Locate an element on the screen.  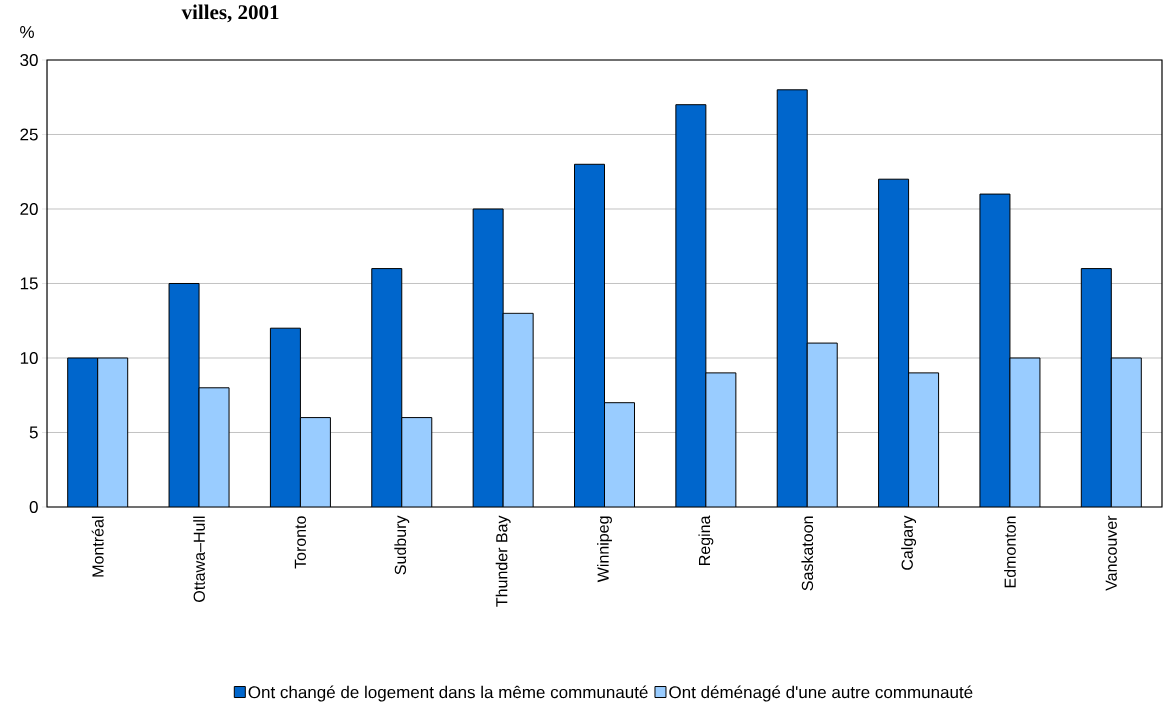
x-tick-label: Edmonton is located at coordinates (1010, 552).